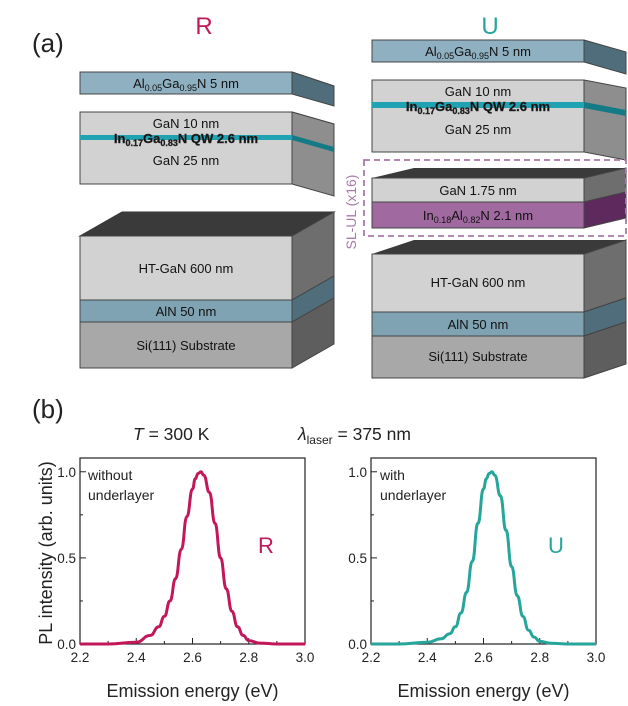 Image resolution: width=628 pixels, height=706 pixels. What do you see at coordinates (413, 495) in the screenshot?
I see `chart-u-annotation-line2: underlayer` at bounding box center [413, 495].